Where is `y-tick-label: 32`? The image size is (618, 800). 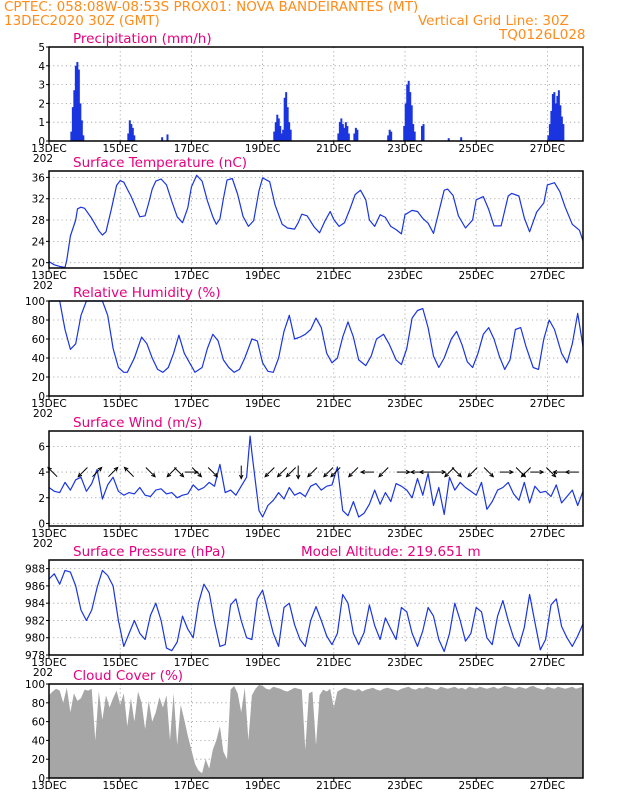
y-tick-label: 32 is located at coordinates (38, 200).